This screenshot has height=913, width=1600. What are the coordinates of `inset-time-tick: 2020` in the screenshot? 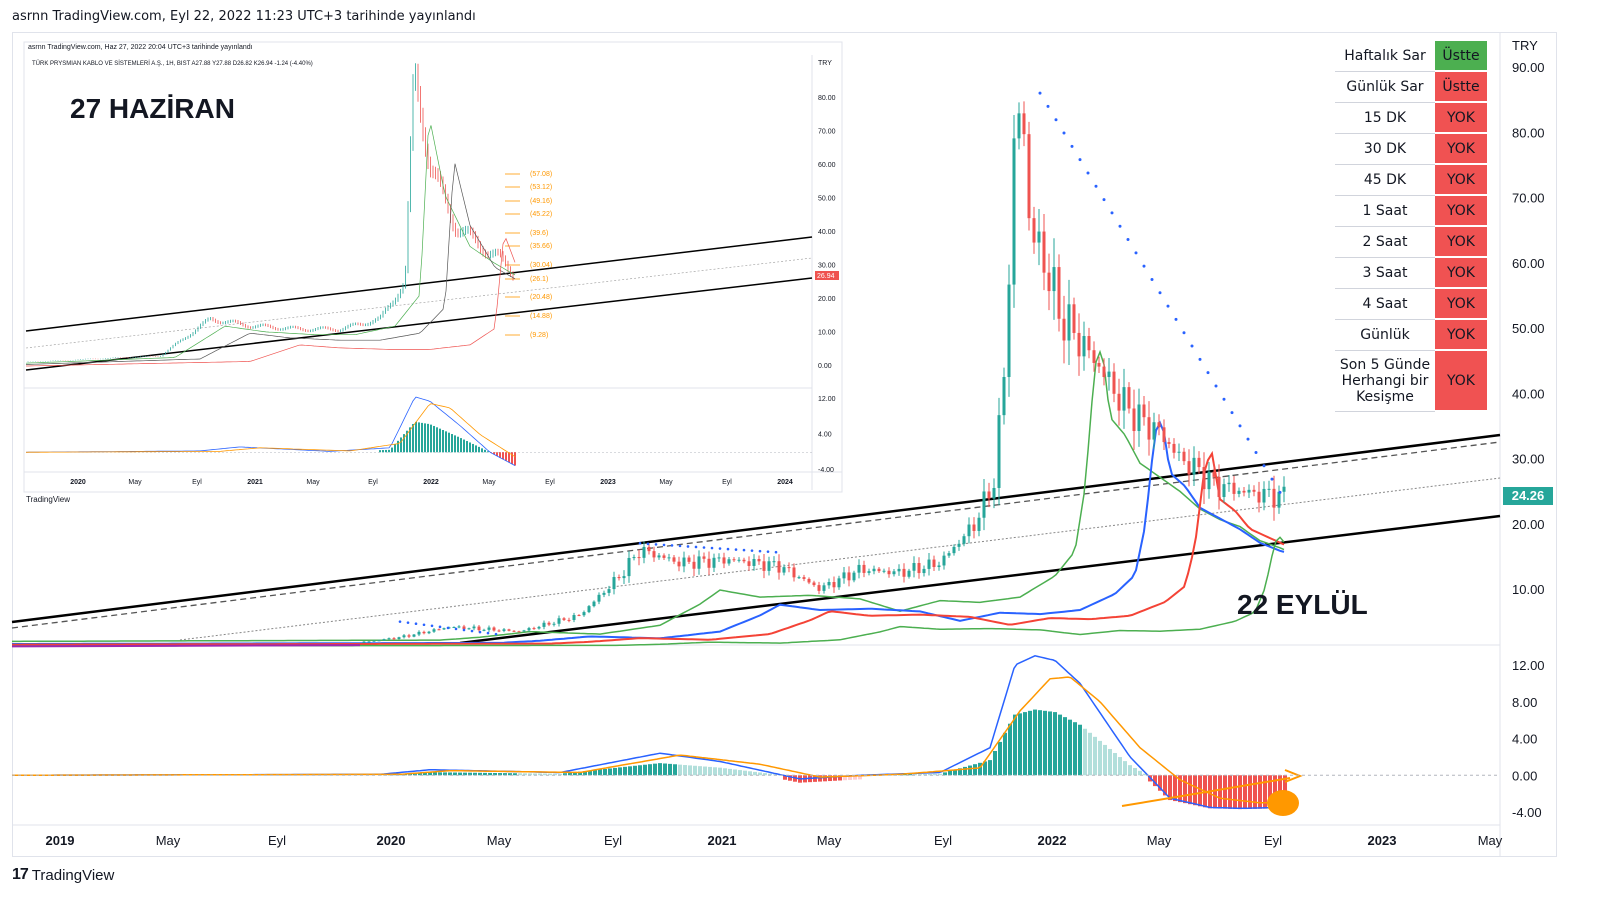 It's located at (78, 482).